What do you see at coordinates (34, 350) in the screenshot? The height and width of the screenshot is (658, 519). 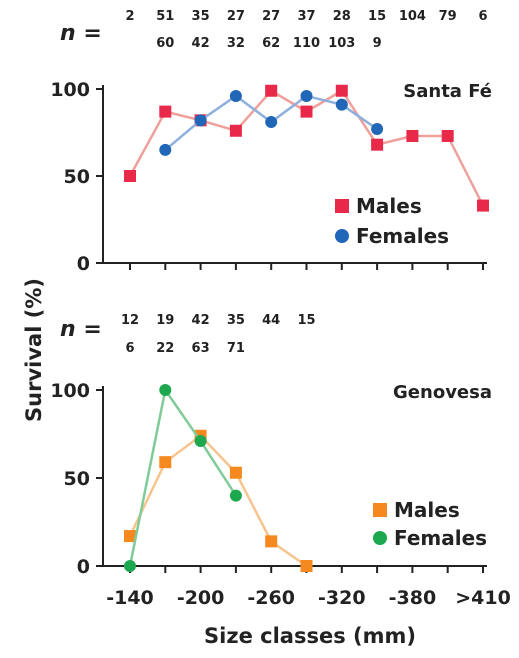 I see `y-axis-title: Survival (%)` at bounding box center [34, 350].